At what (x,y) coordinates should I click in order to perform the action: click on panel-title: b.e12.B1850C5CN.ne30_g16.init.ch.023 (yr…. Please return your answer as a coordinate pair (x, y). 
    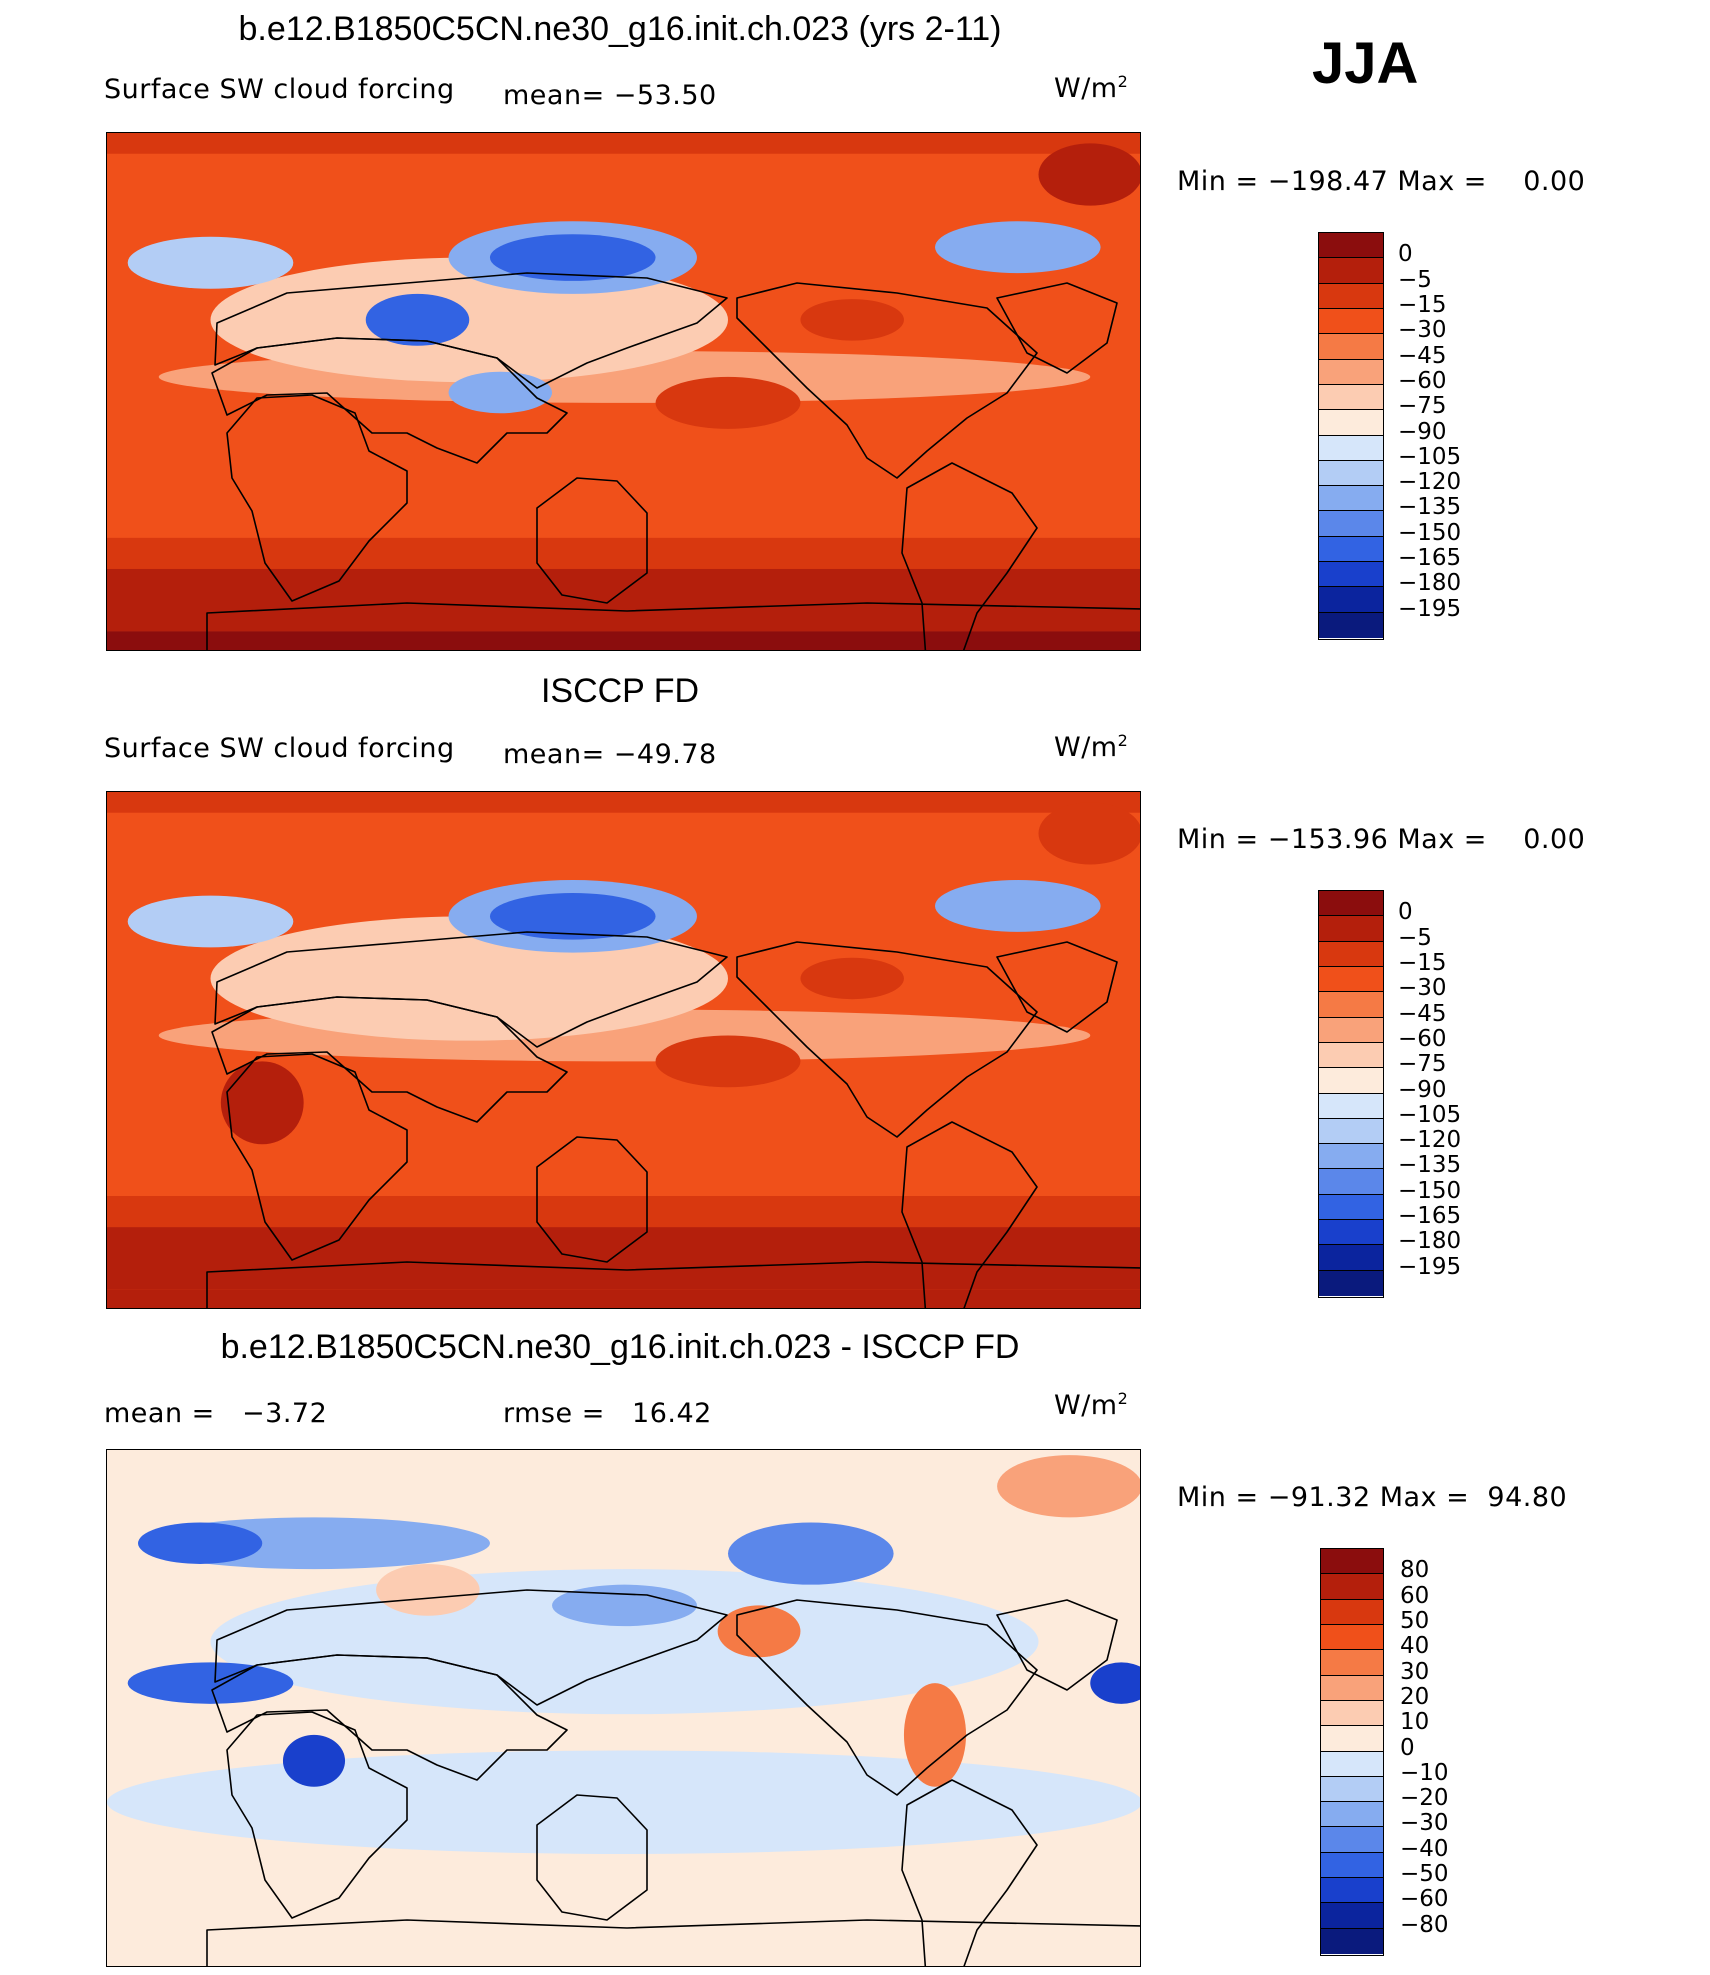
    Looking at the image, I should click on (620, 29).